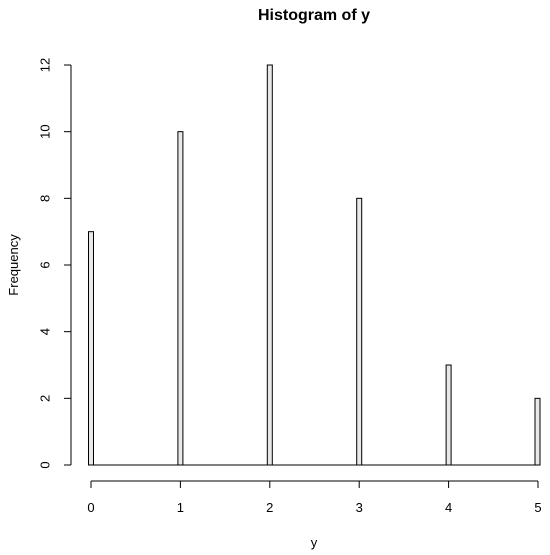  What do you see at coordinates (180, 507) in the screenshot?
I see `x-tick-label: 1` at bounding box center [180, 507].